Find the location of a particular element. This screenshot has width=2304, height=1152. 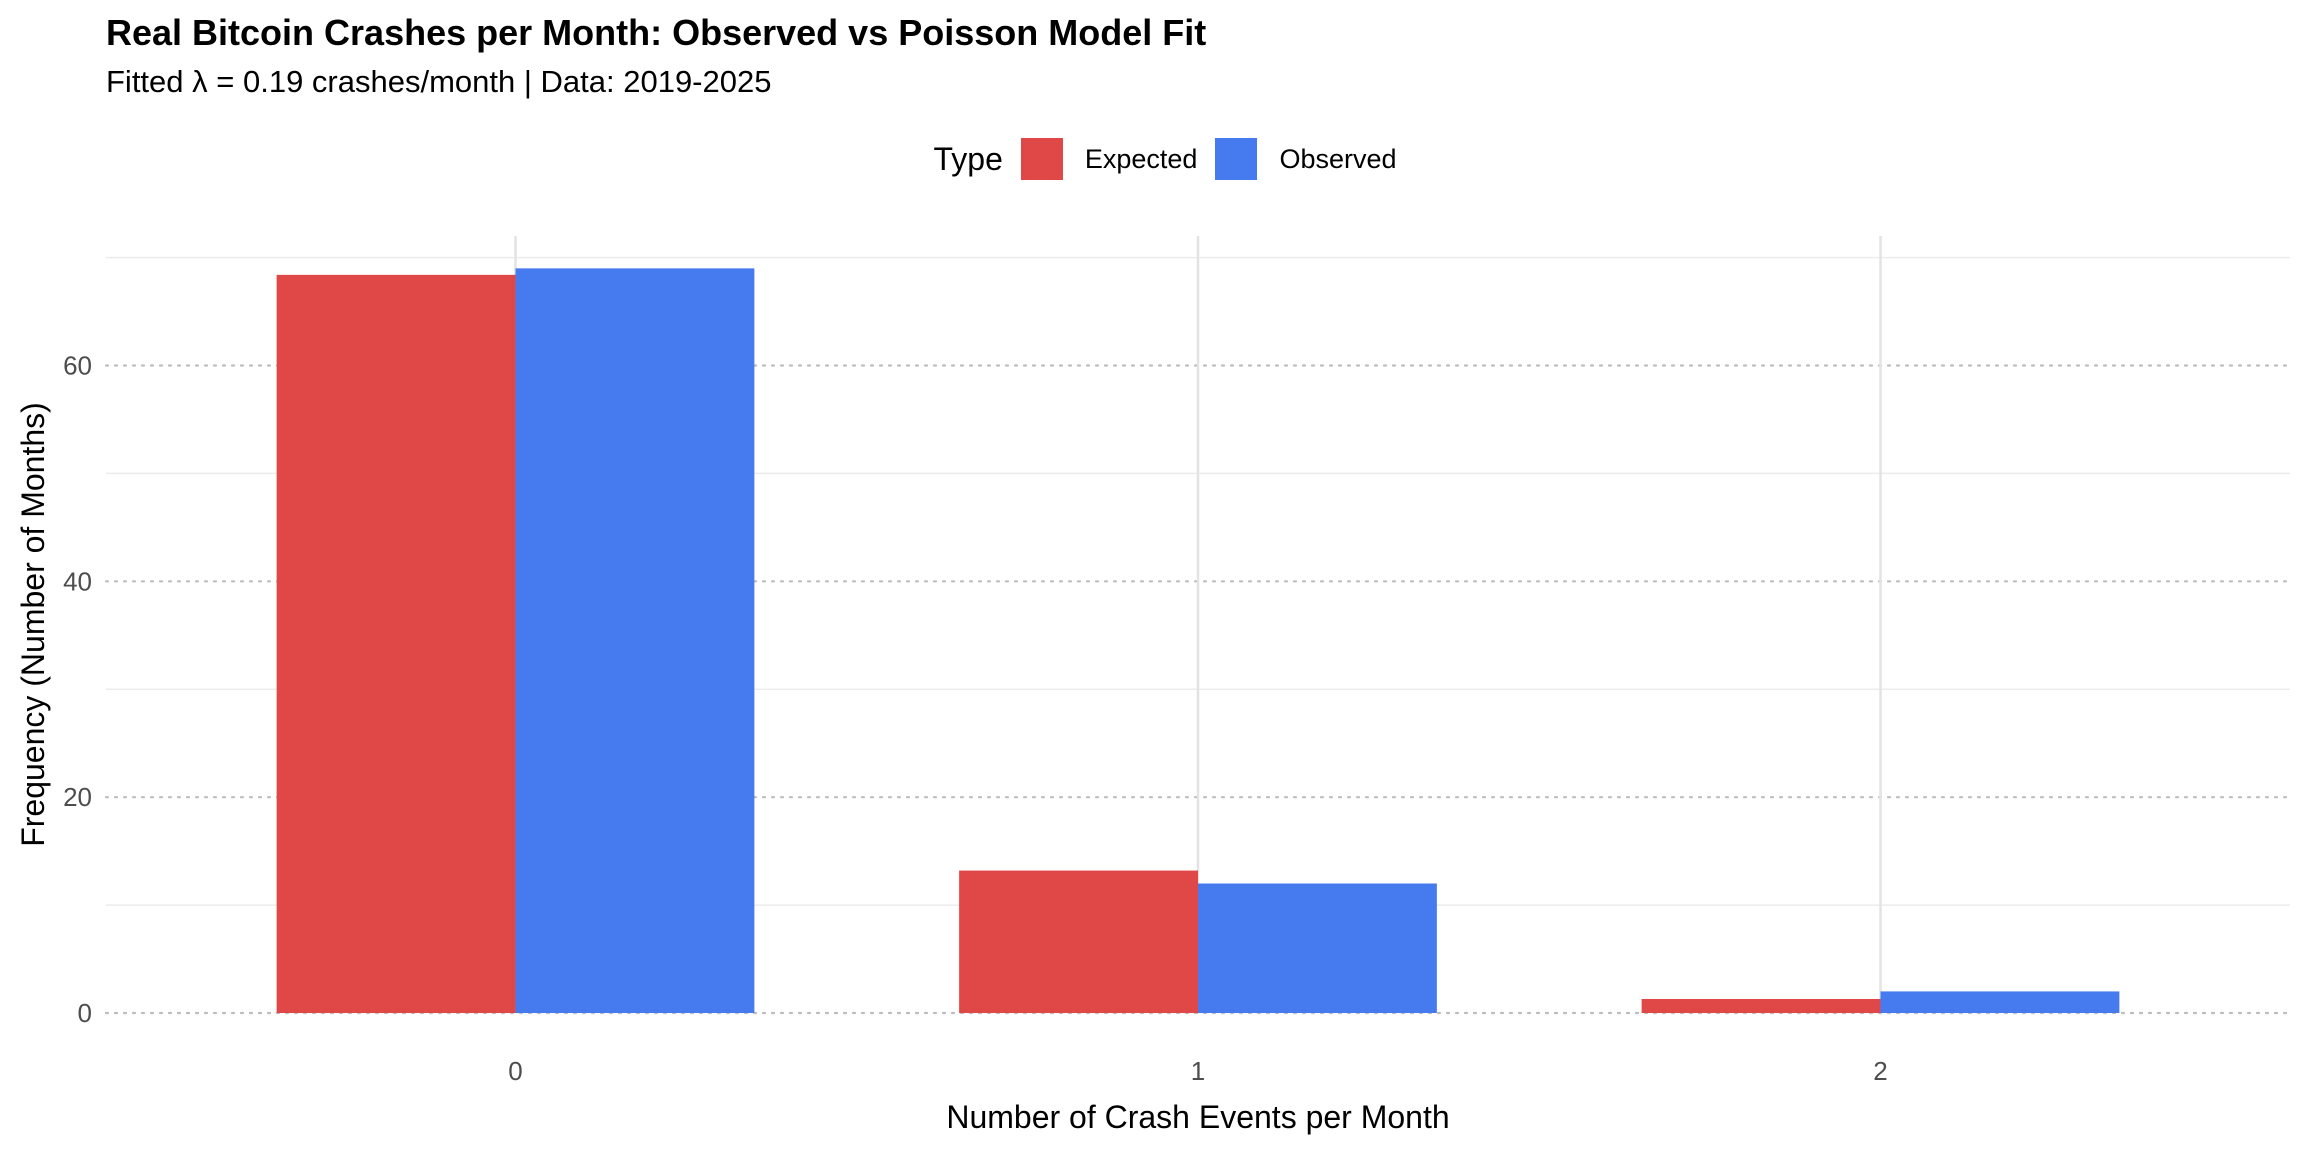

legend-item-observed: Observed is located at coordinates (1306, 159).